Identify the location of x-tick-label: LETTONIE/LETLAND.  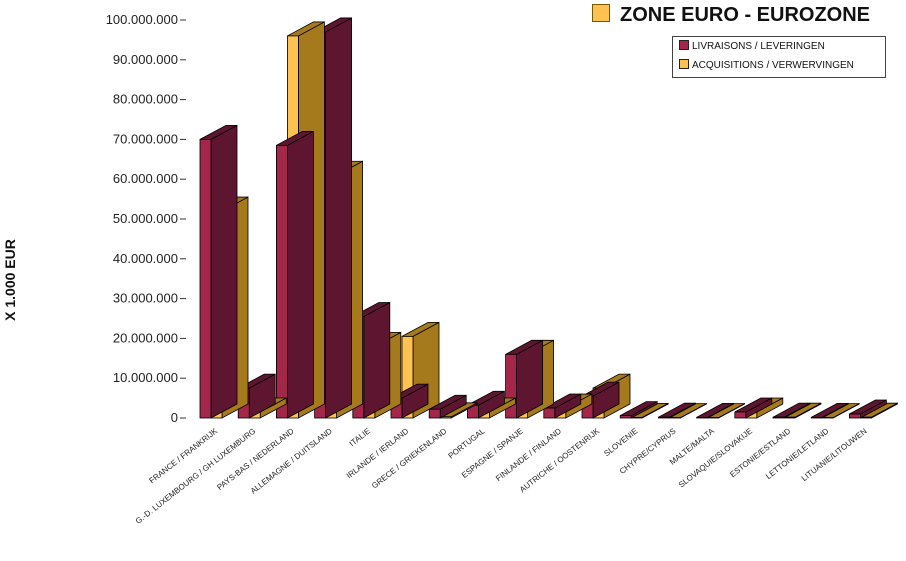
(797, 453).